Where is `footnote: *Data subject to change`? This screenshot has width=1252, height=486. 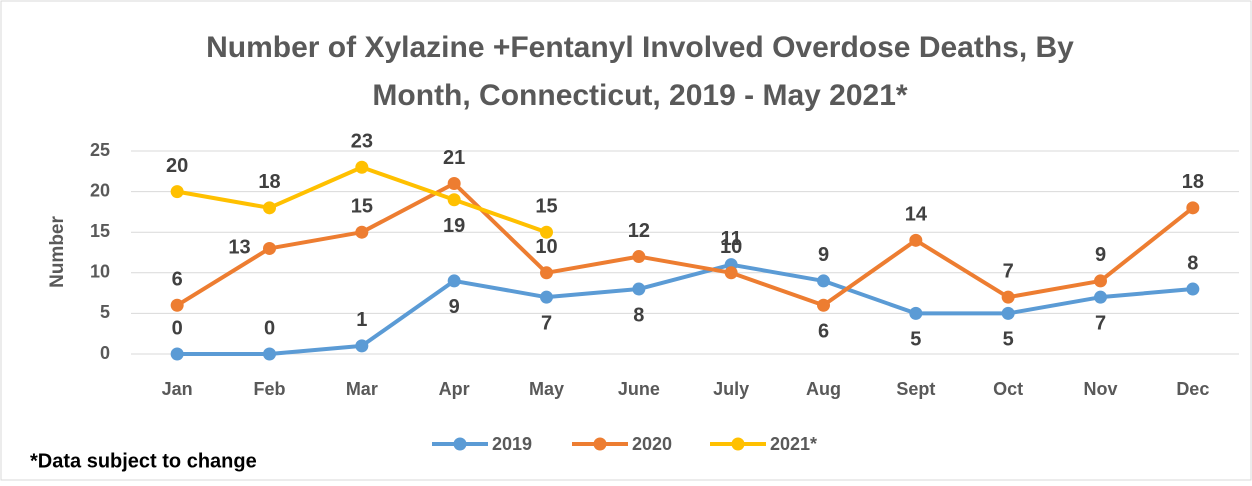
footnote: *Data subject to change is located at coordinates (143, 461).